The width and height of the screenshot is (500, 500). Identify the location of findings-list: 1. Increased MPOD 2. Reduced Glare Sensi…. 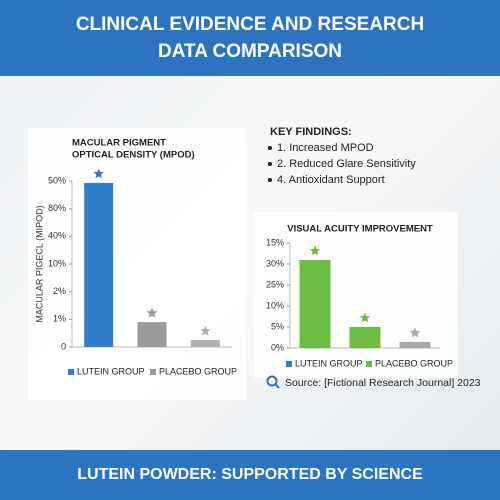
(342, 164).